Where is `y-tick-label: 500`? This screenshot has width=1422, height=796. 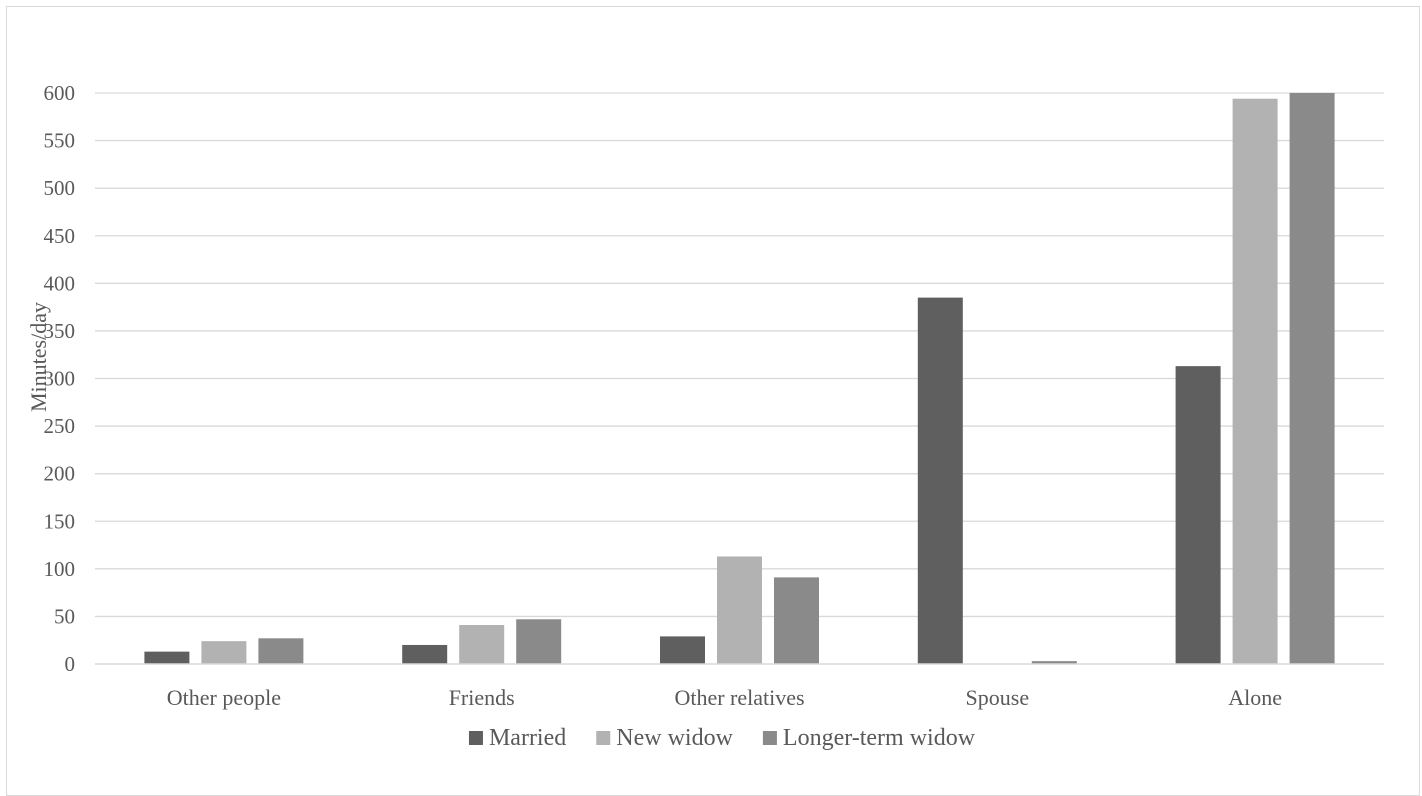 y-tick-label: 500 is located at coordinates (60, 188).